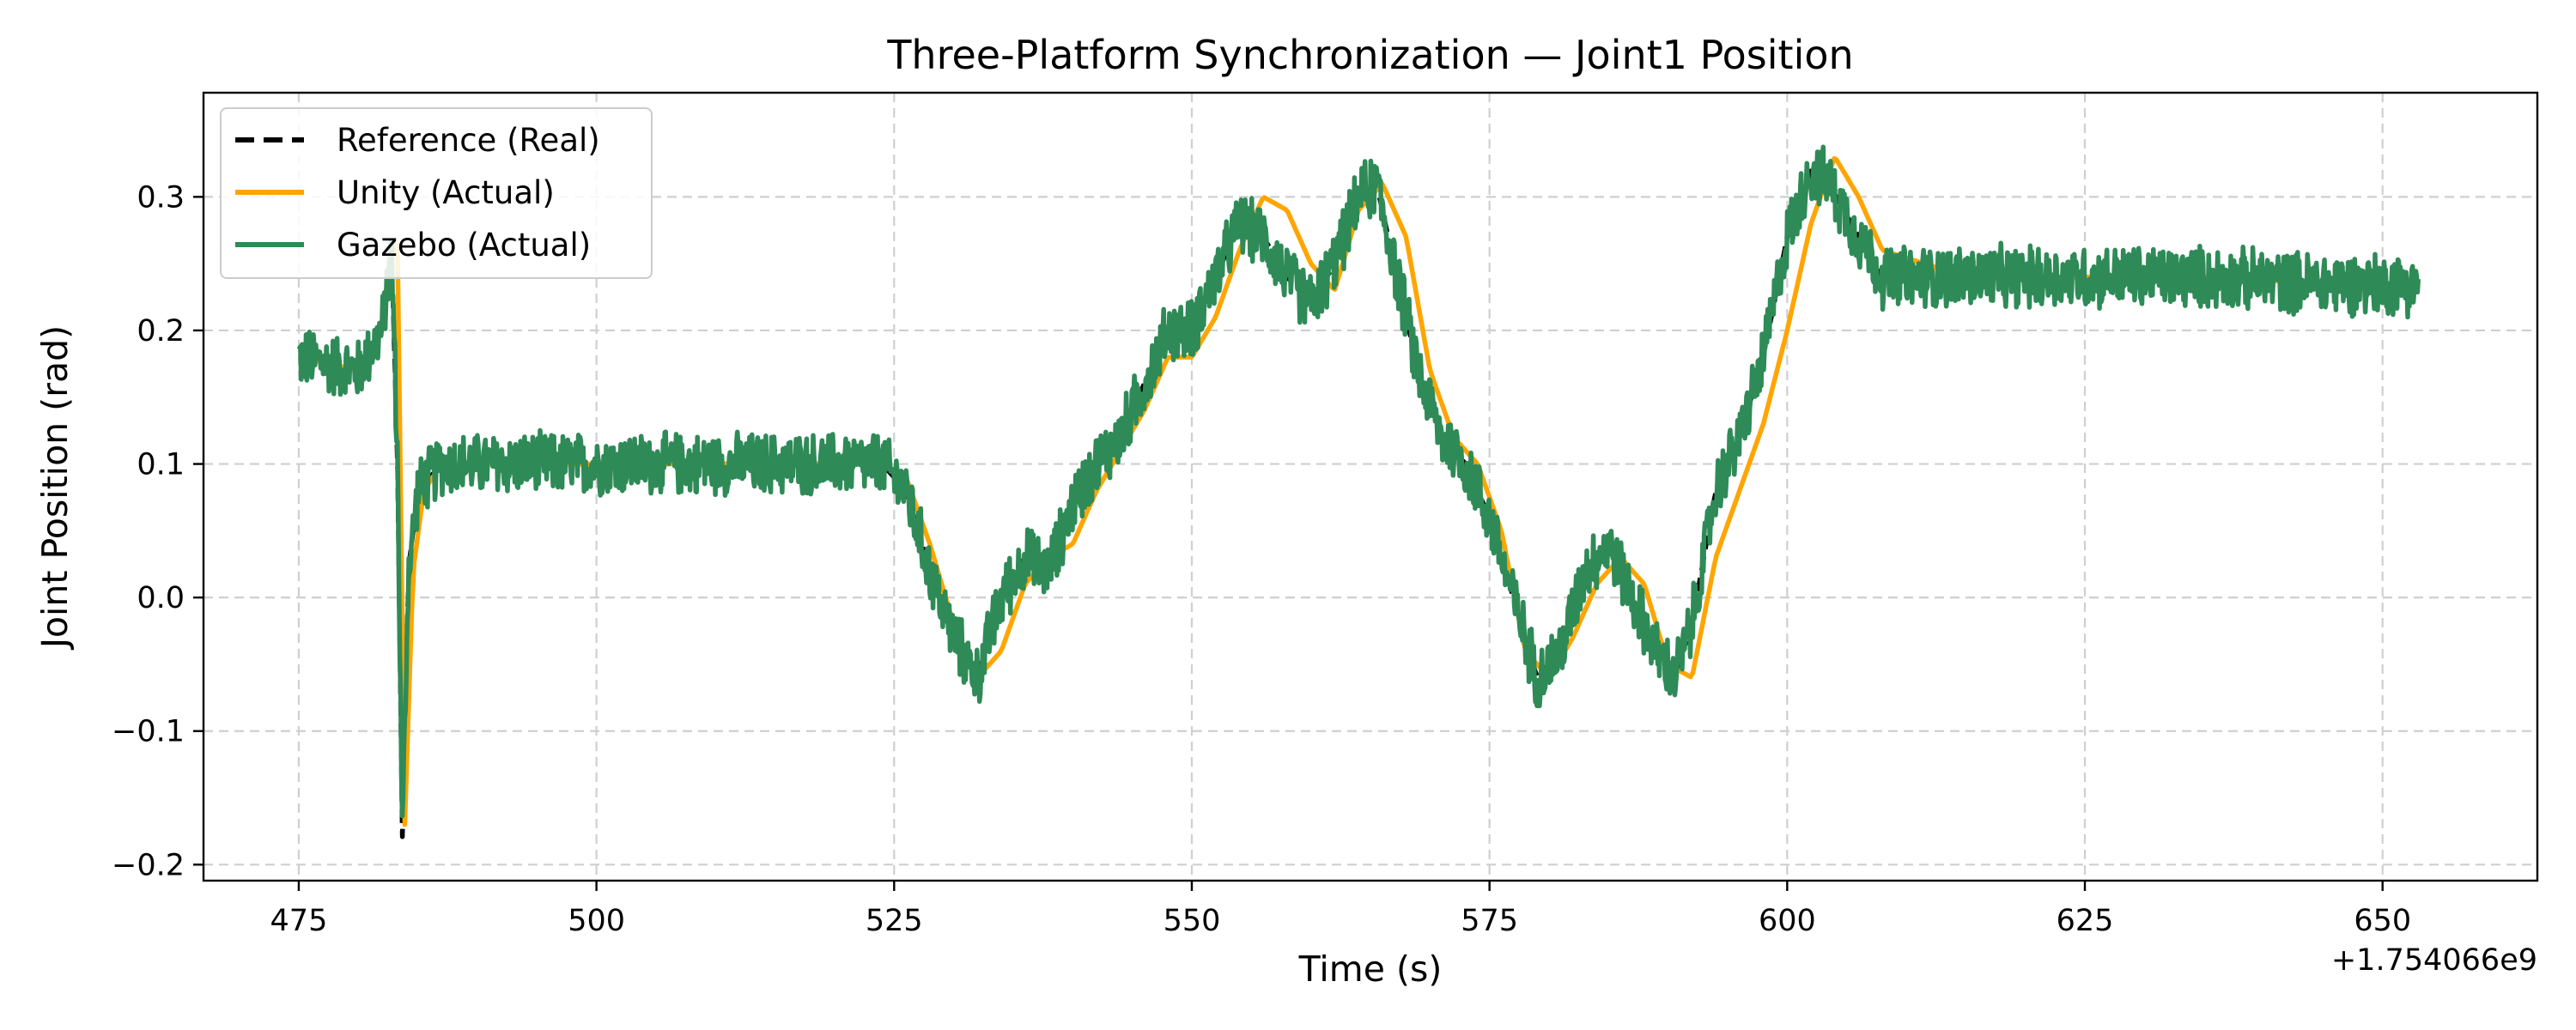 The image size is (2576, 1030). What do you see at coordinates (148, 732) in the screenshot?
I see `y-tick-label: −0.1` at bounding box center [148, 732].